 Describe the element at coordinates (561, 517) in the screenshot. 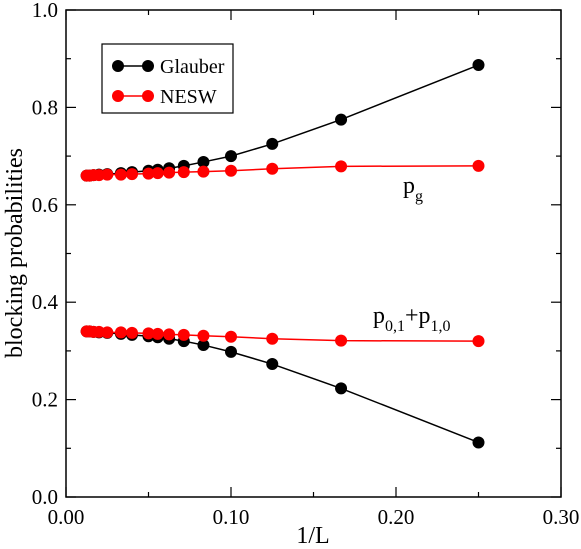

I see `x-tick-label: 0.30` at that location.